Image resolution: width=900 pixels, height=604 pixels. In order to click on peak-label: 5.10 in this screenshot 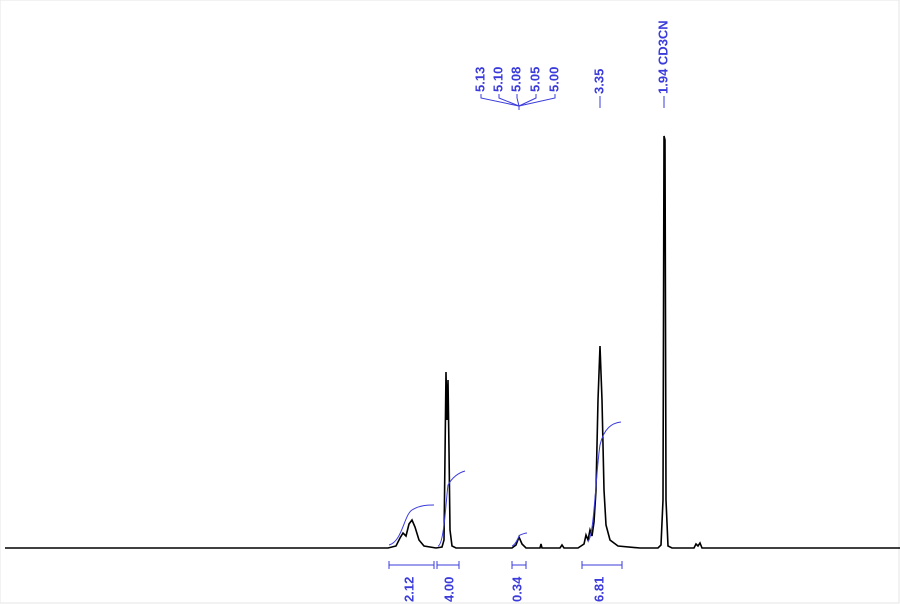, I will do `click(497, 79)`.